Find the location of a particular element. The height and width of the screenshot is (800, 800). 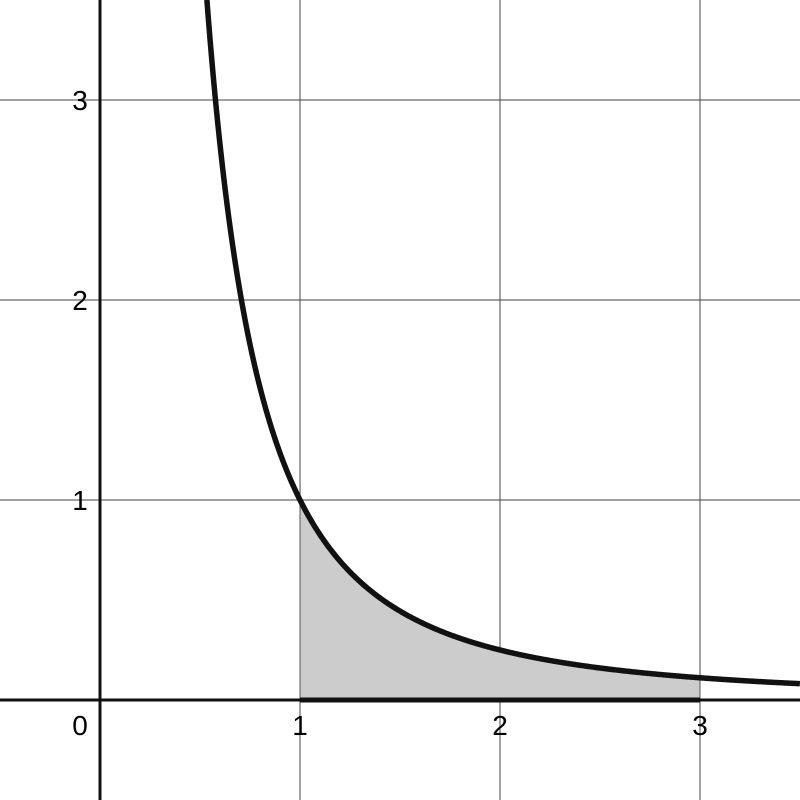

origin-label: 0 is located at coordinates (80, 725).